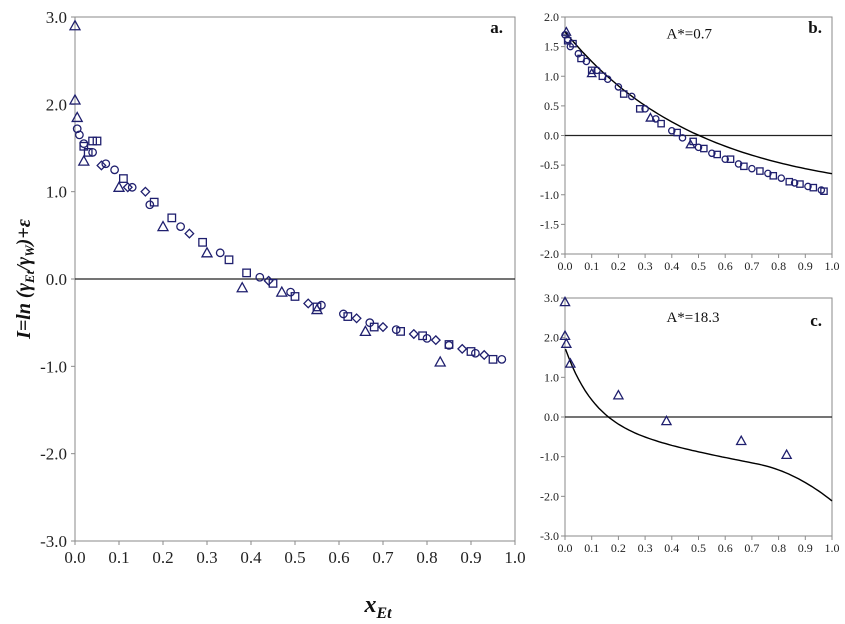 The width and height of the screenshot is (845, 624). I want to click on x-tick-label: 0.0, so click(74, 557).